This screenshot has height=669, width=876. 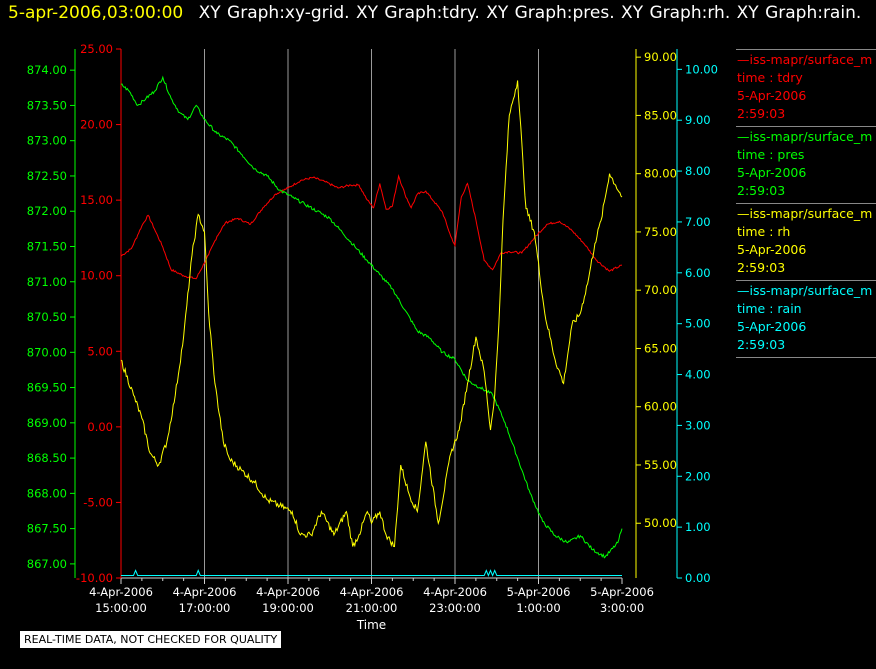 I want to click on y-tick-label-rain: 8.00, so click(x=698, y=171).